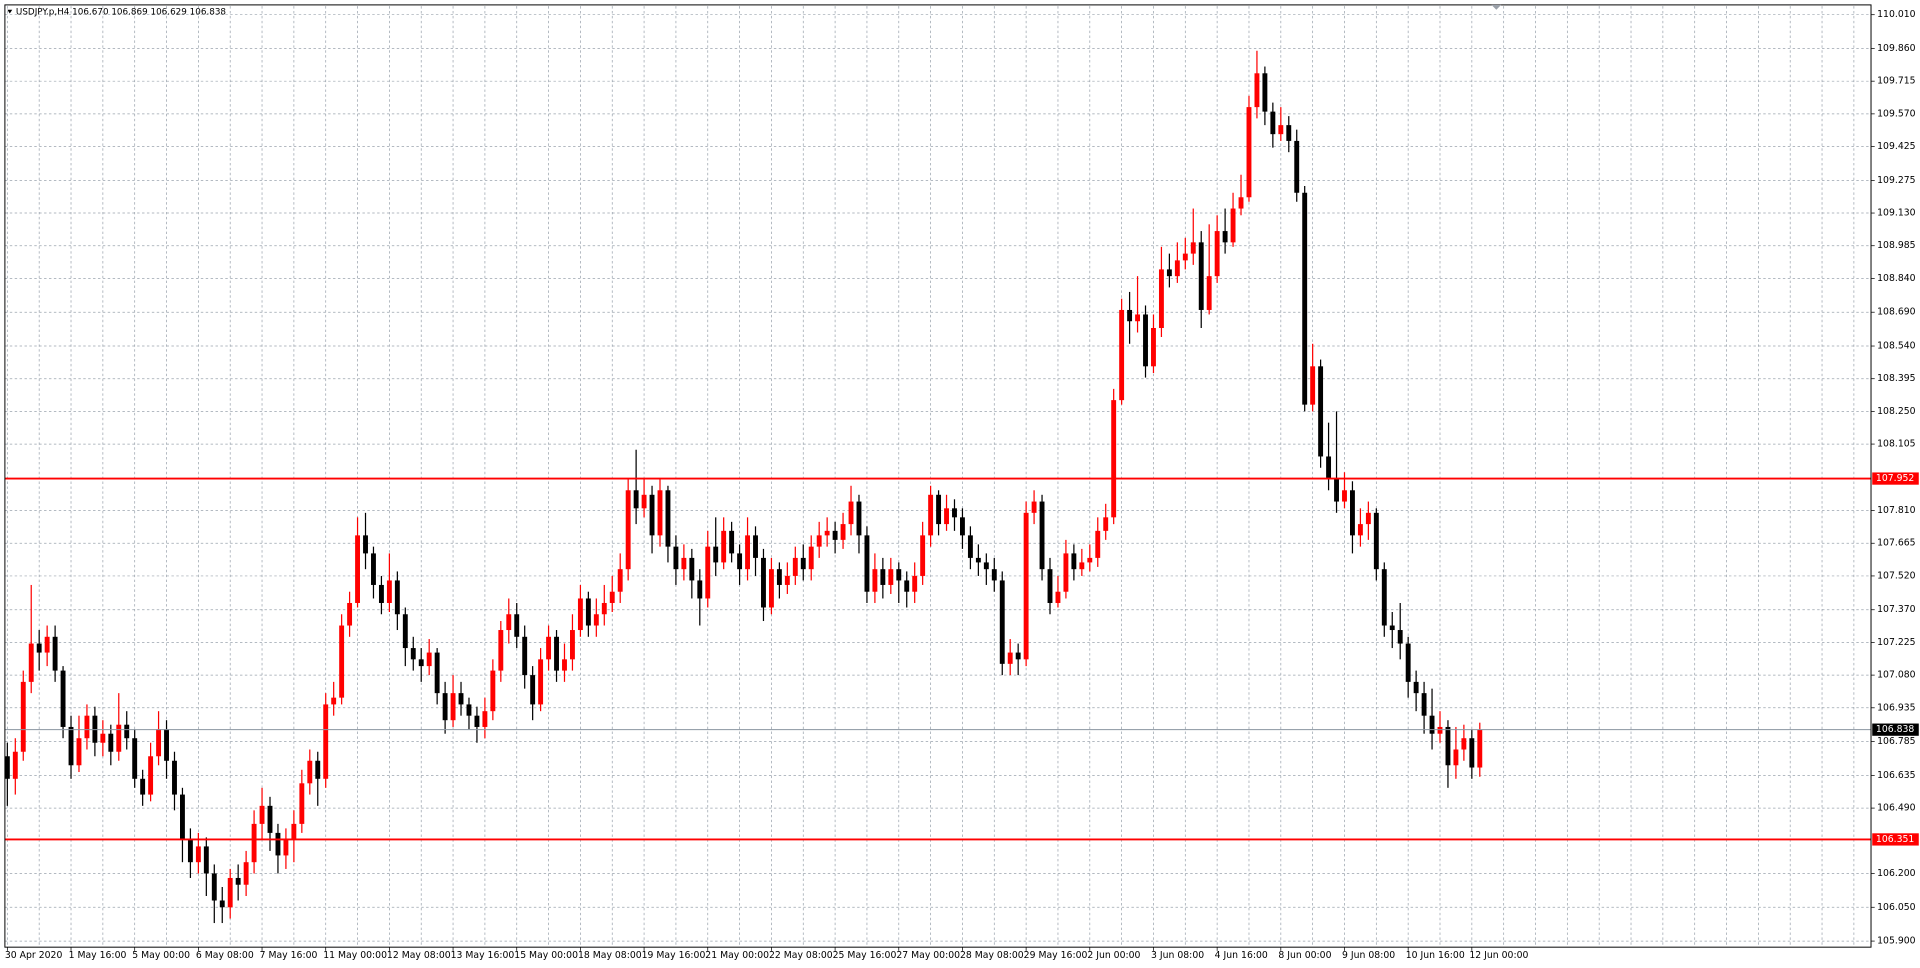 The height and width of the screenshot is (968, 1920). I want to click on x-tick-label: 4 Jun 16:00, so click(1241, 955).